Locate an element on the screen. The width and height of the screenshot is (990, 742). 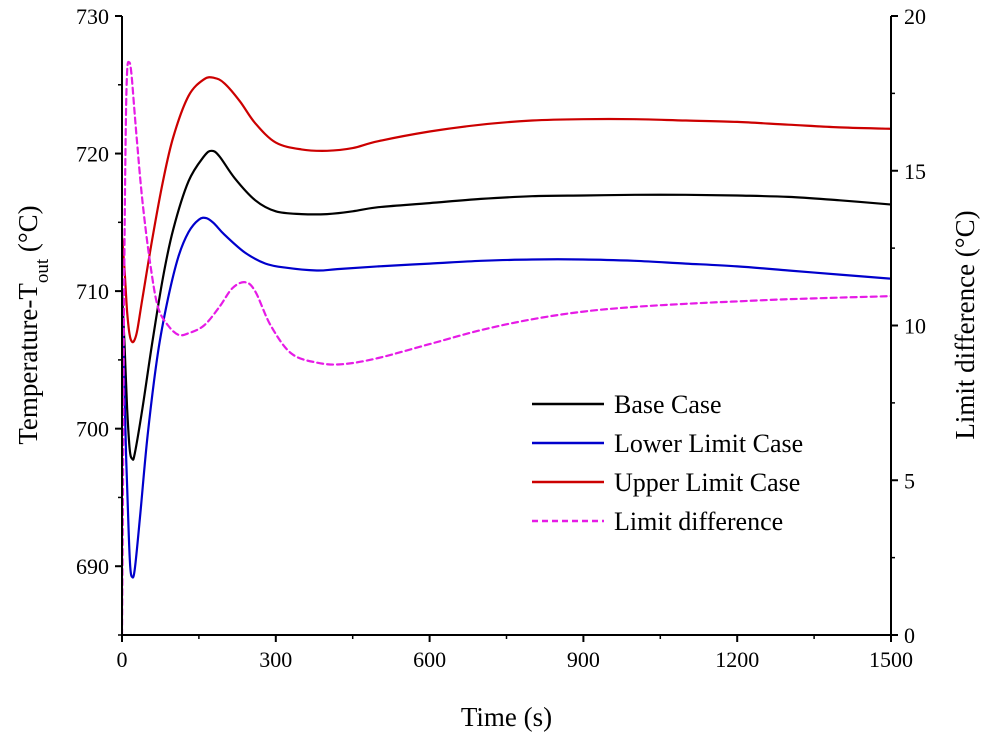
x-tick-label: 600 is located at coordinates (429, 659).